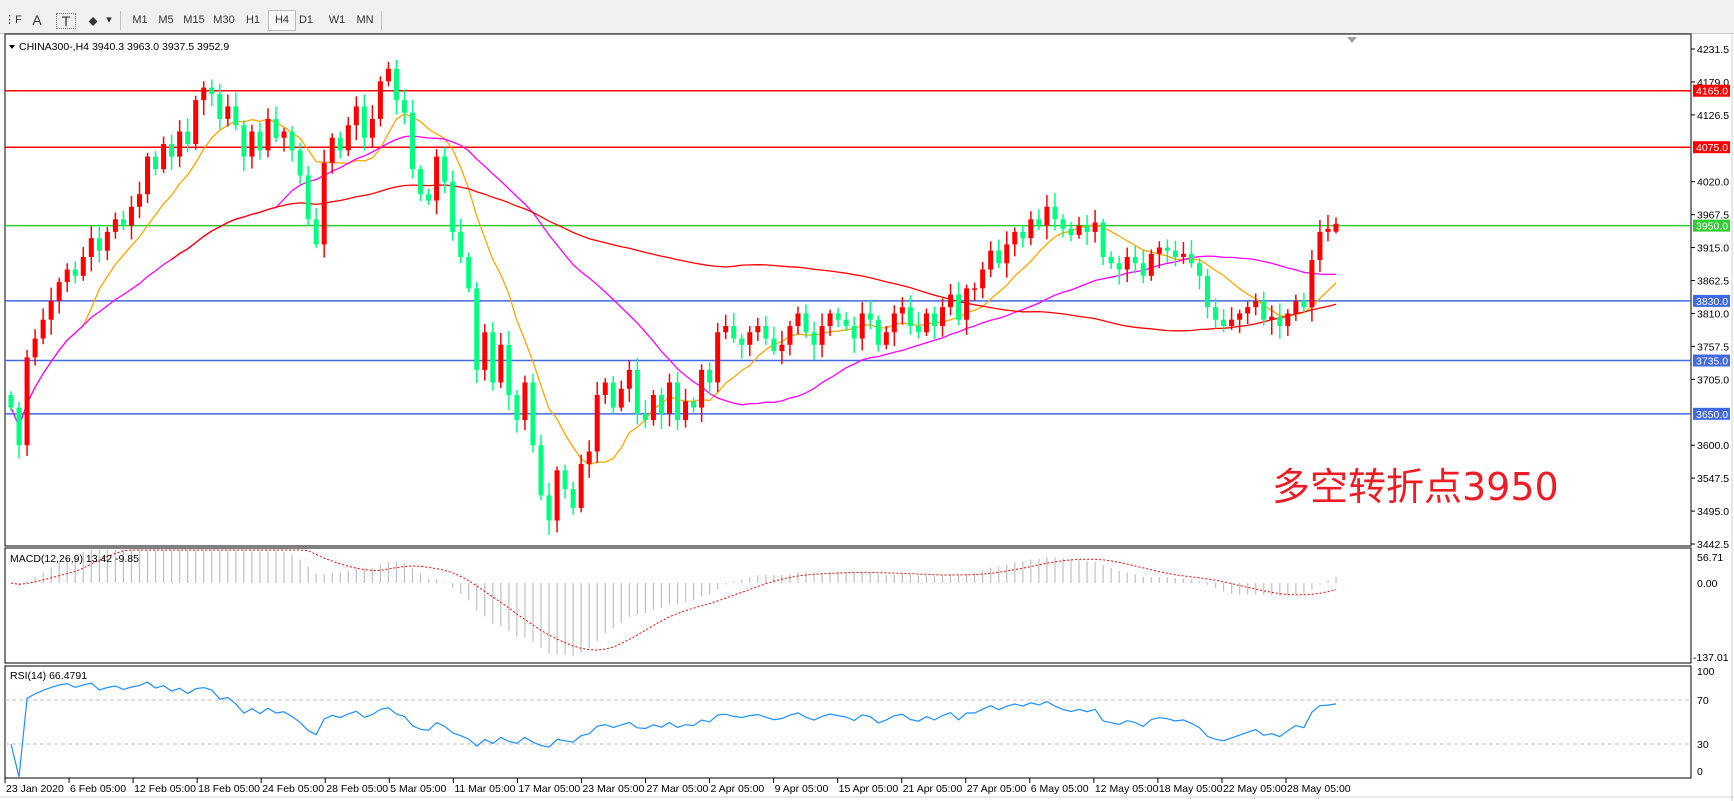 Image resolution: width=1734 pixels, height=801 pixels. What do you see at coordinates (802, 789) in the screenshot?
I see `time-tick-label: 9 Apr 05:00` at bounding box center [802, 789].